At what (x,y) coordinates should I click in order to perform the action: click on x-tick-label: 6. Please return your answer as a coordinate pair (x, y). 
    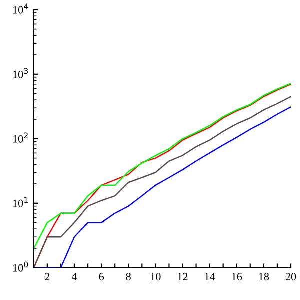
    Looking at the image, I should click on (101, 277).